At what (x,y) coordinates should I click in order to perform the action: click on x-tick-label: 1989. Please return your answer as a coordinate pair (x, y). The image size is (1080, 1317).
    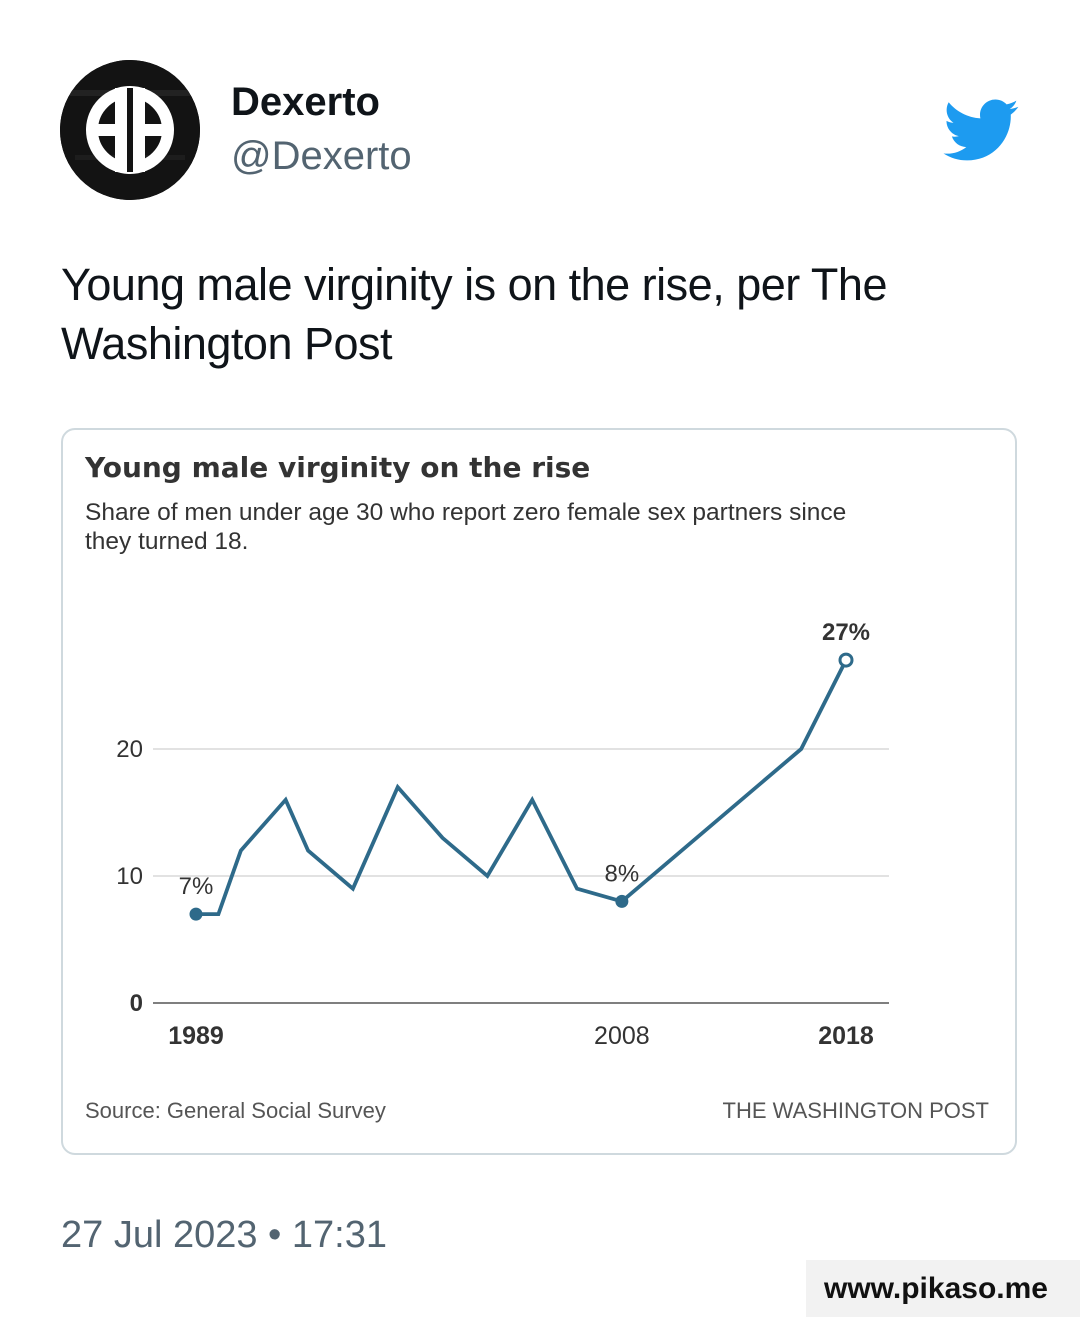
    Looking at the image, I should click on (196, 1036).